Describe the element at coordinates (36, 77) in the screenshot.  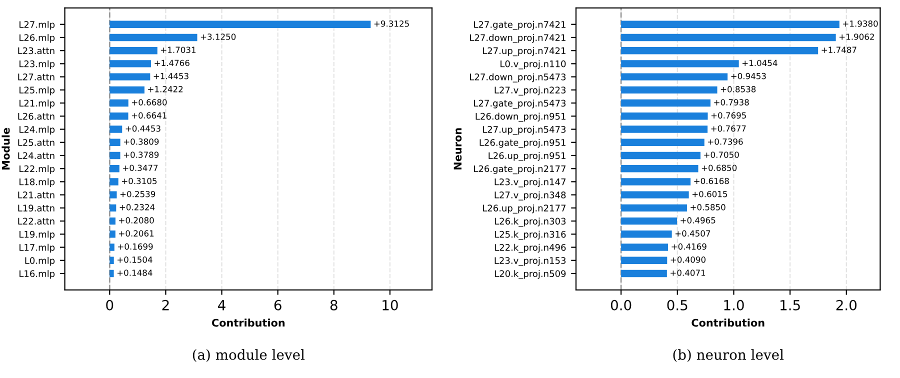
I see `y-tick-label: L27.attn` at that location.